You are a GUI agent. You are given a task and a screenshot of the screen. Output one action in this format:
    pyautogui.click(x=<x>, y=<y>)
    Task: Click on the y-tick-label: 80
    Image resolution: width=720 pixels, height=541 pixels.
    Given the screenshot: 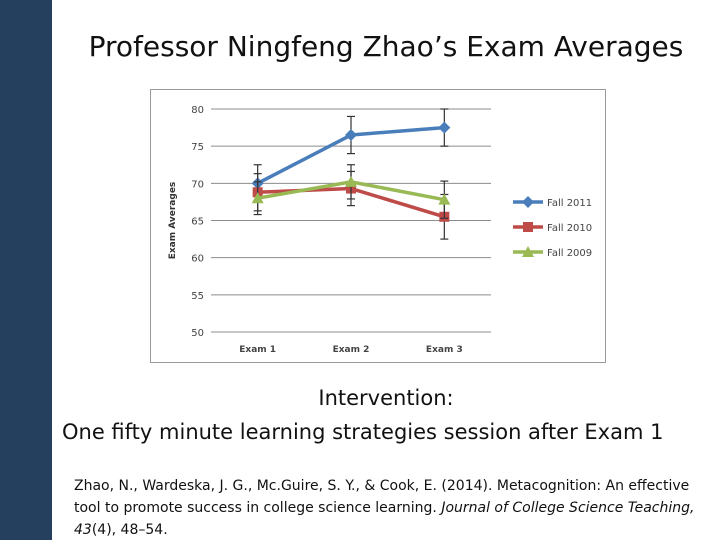 What is the action you would take?
    pyautogui.click(x=197, y=110)
    